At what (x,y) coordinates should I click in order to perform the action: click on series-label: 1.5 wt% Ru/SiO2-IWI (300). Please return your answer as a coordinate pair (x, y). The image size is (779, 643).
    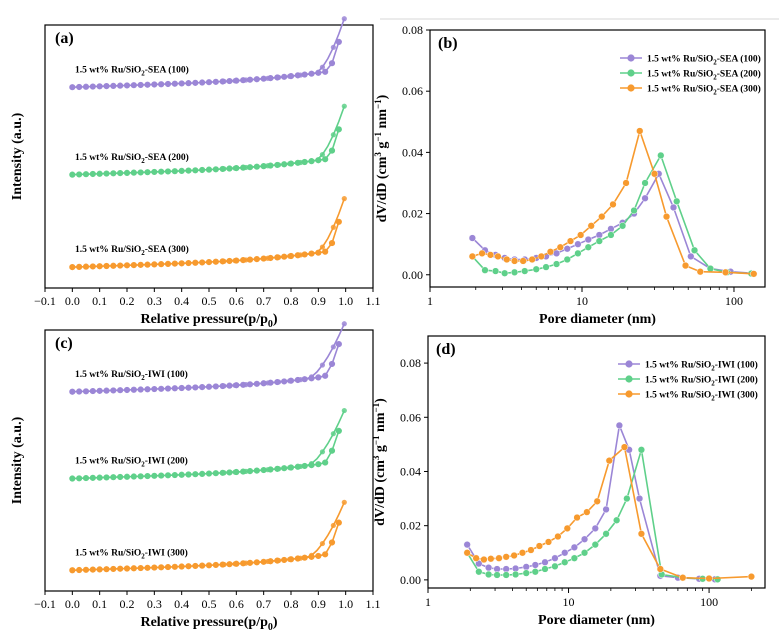
    Looking at the image, I should click on (131, 553).